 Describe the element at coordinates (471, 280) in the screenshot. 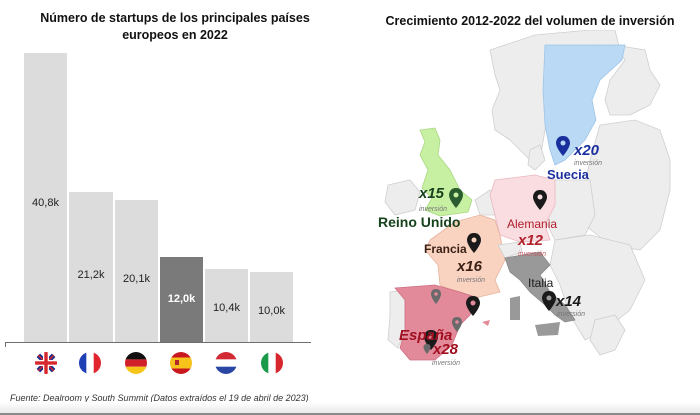

I see `france-inversion-label: inversión` at that location.